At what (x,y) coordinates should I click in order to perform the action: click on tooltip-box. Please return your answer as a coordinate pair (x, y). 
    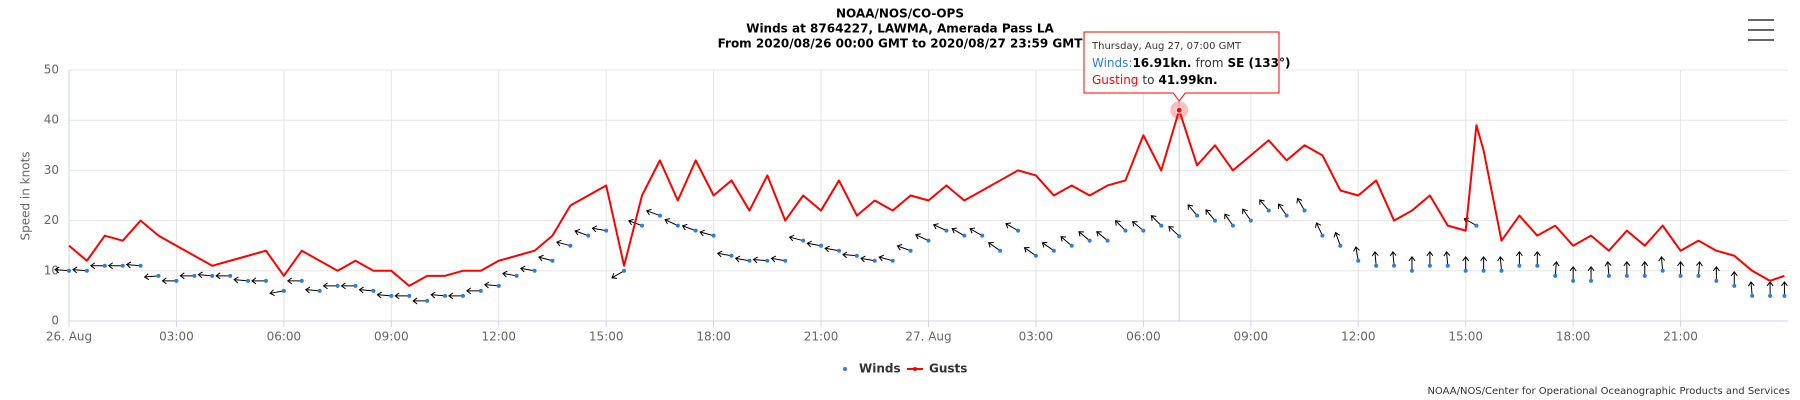
    Looking at the image, I should click on (1181, 66).